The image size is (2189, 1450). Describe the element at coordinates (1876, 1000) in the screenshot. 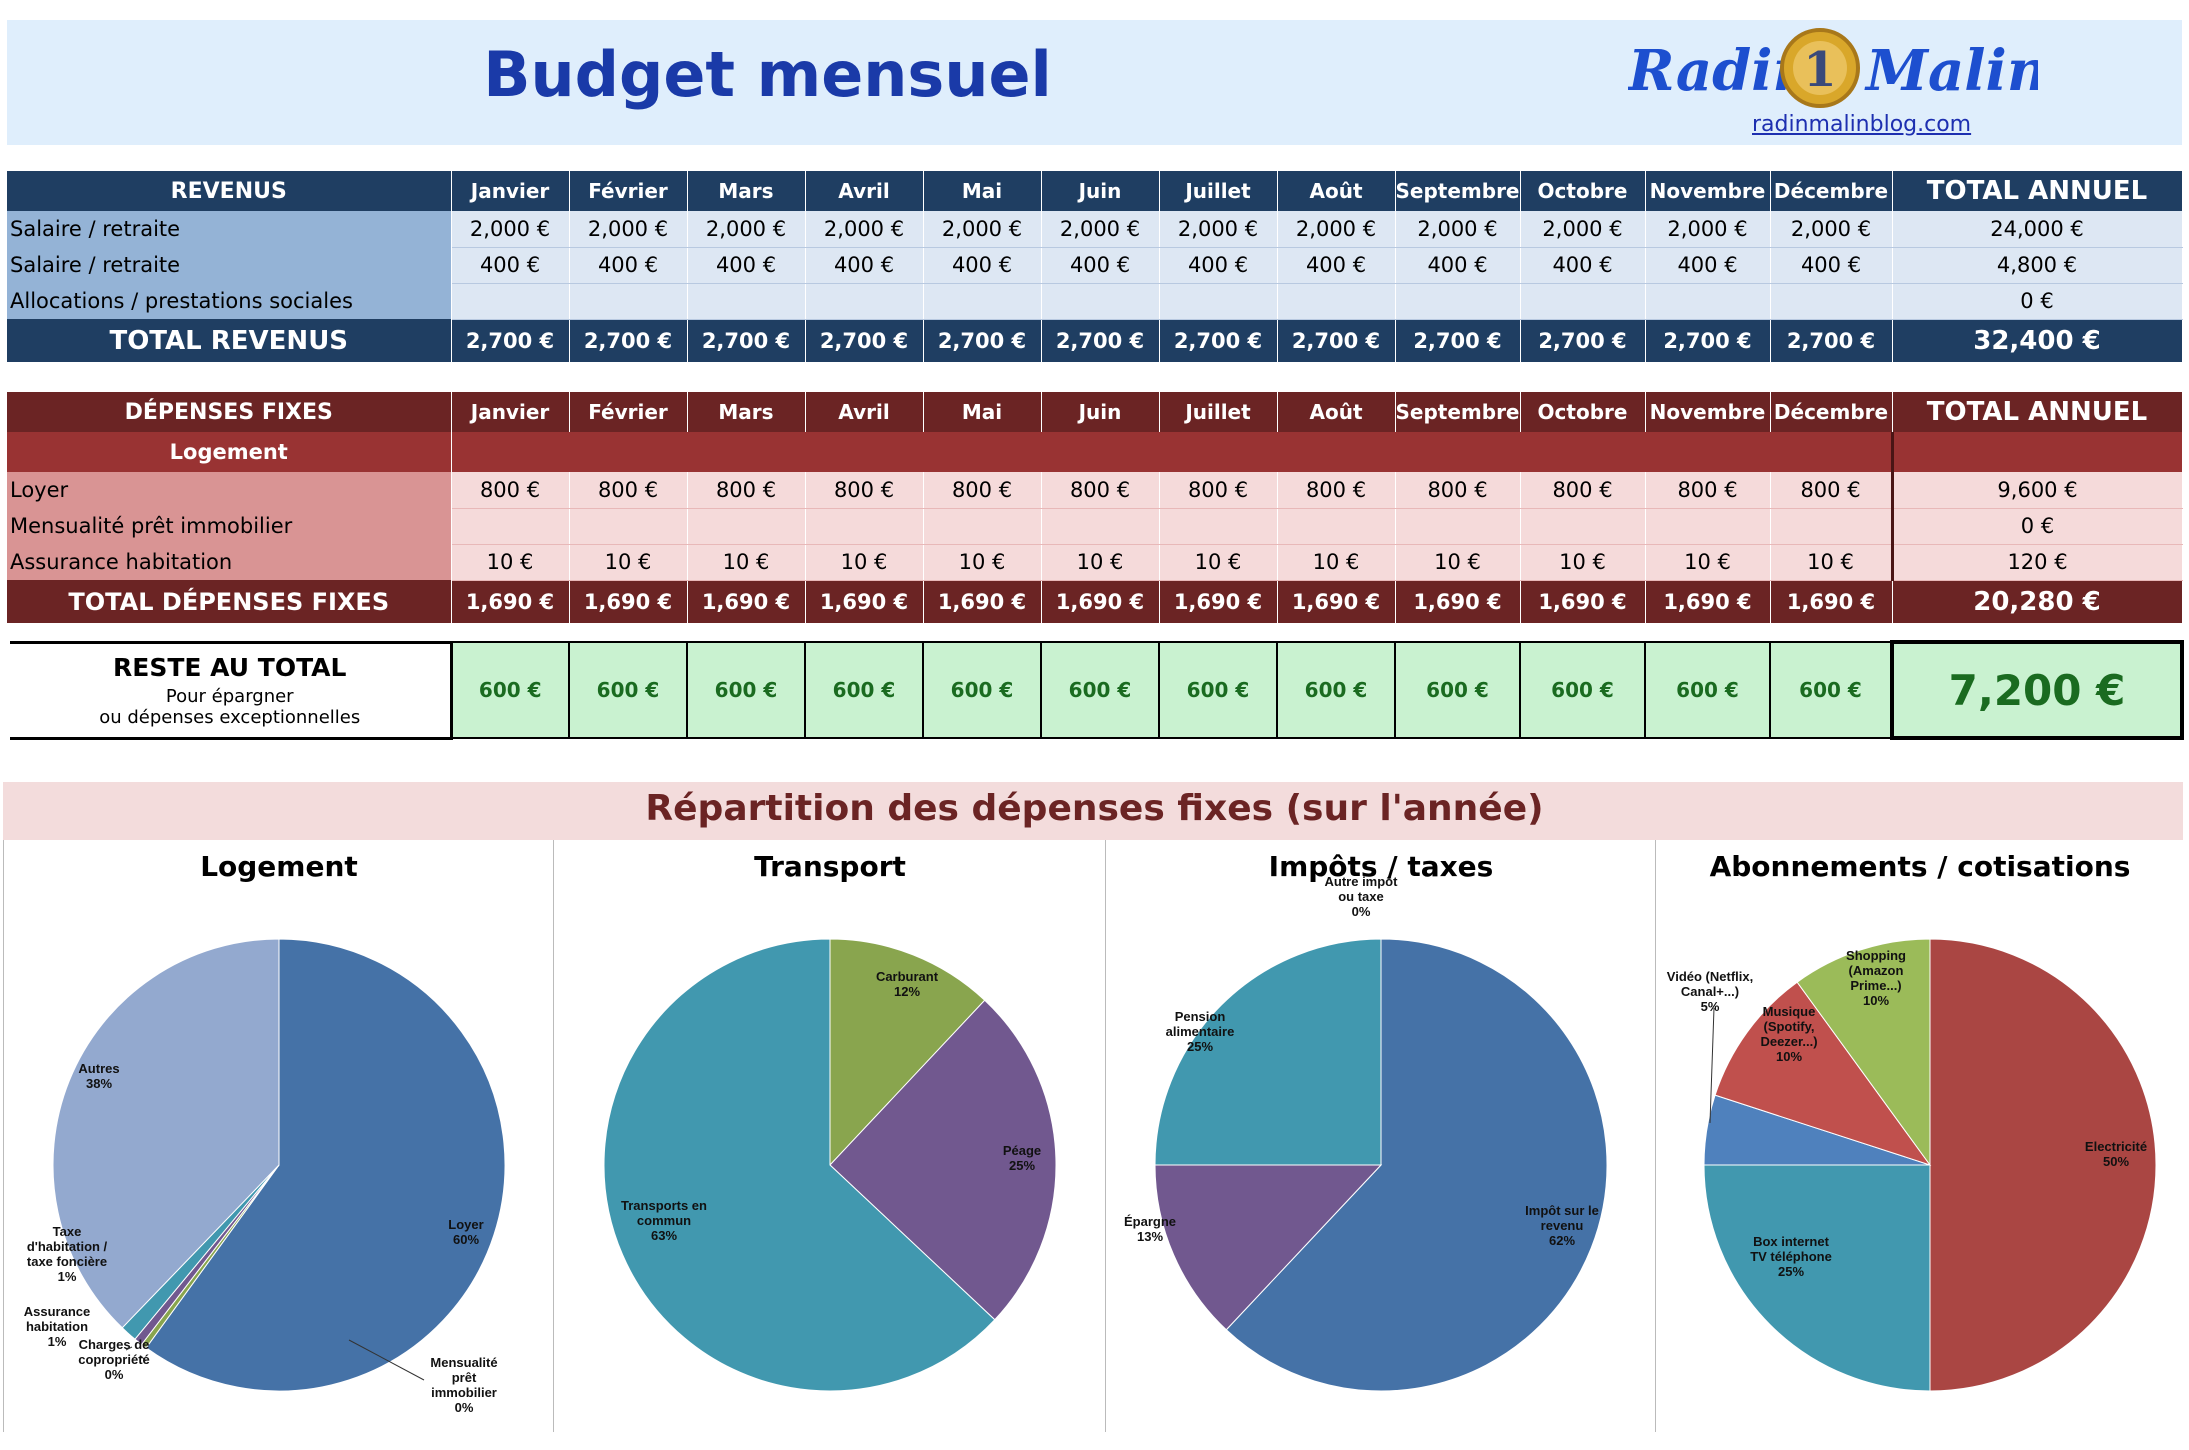

I see `label-line: 10%` at that location.